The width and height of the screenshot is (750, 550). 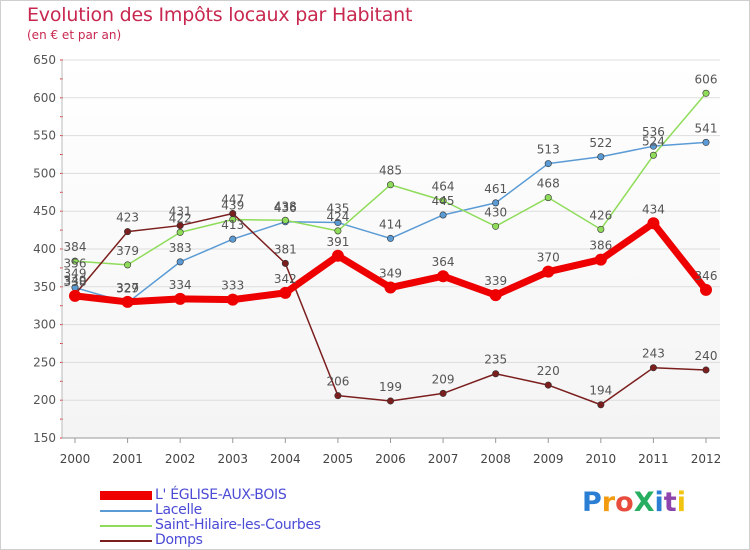 I want to click on x-tick-label: 2005, so click(x=338, y=459).